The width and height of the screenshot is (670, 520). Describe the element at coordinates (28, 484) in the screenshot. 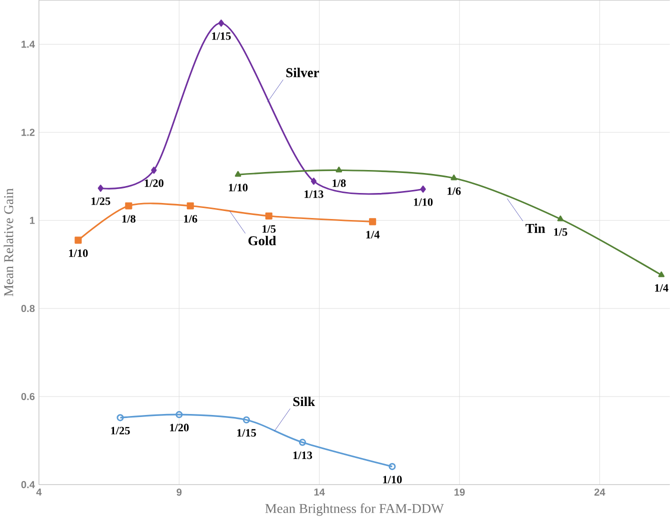

I see `y-tick-label: 0.4` at that location.